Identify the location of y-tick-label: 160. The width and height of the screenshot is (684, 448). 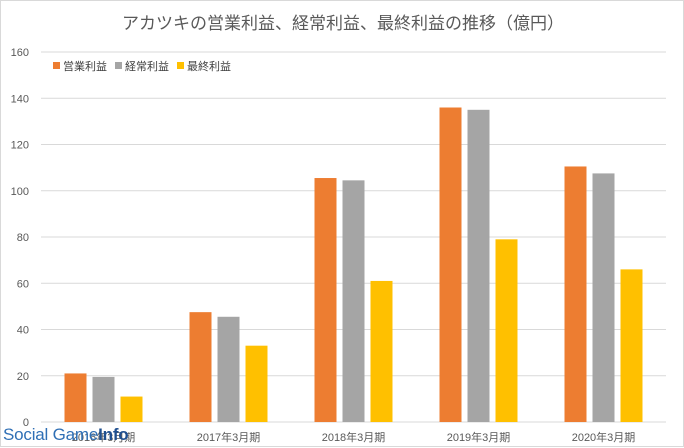
(20, 53).